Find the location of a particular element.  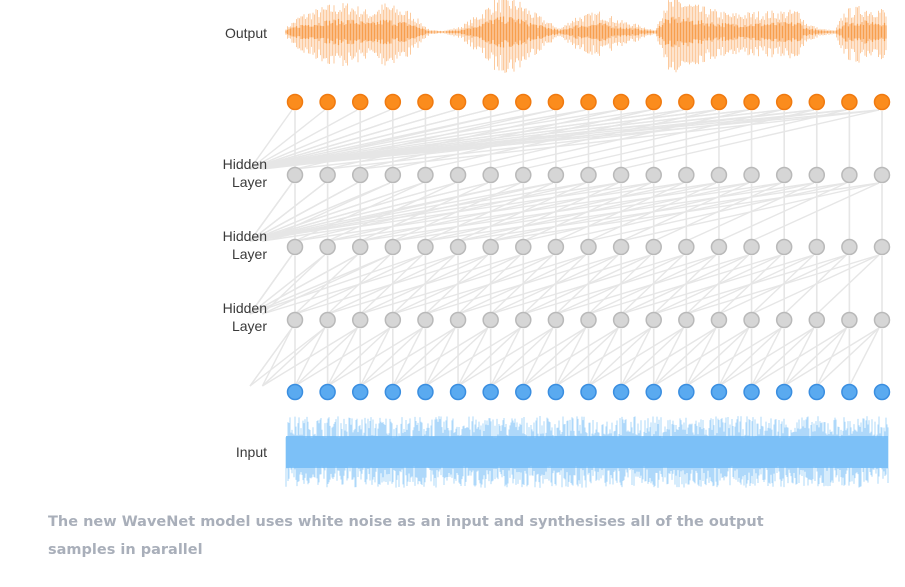

input-wave-core is located at coordinates (587, 452).